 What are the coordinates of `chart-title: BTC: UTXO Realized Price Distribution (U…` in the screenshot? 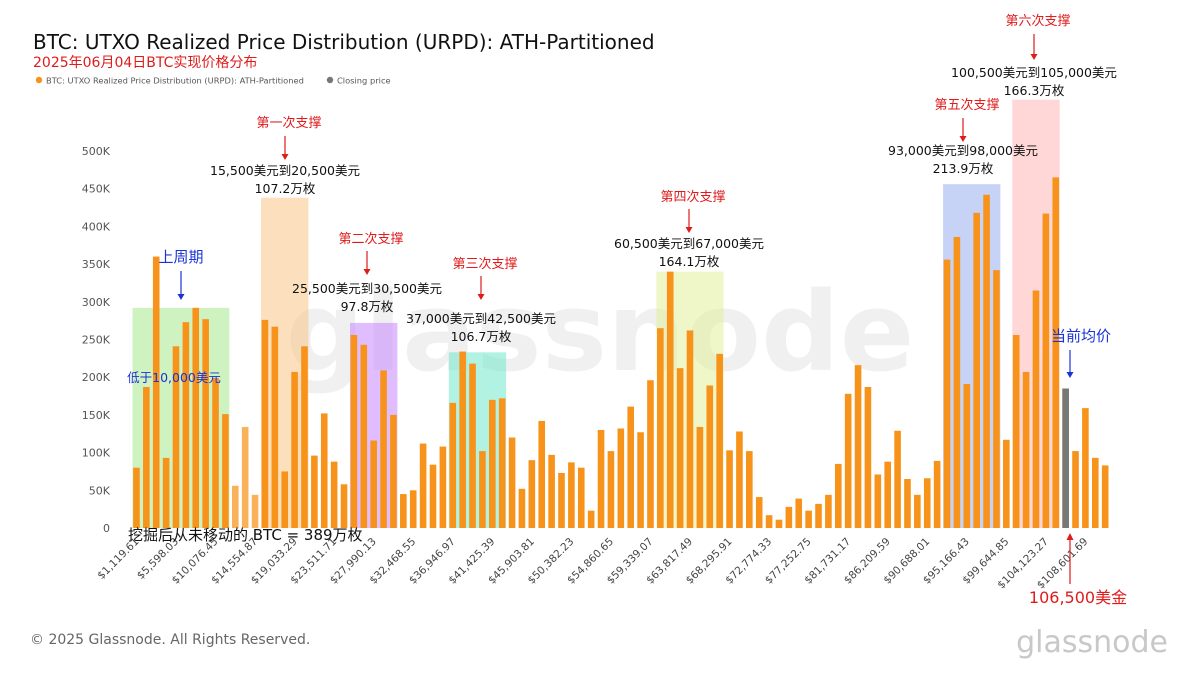 It's located at (344, 42).